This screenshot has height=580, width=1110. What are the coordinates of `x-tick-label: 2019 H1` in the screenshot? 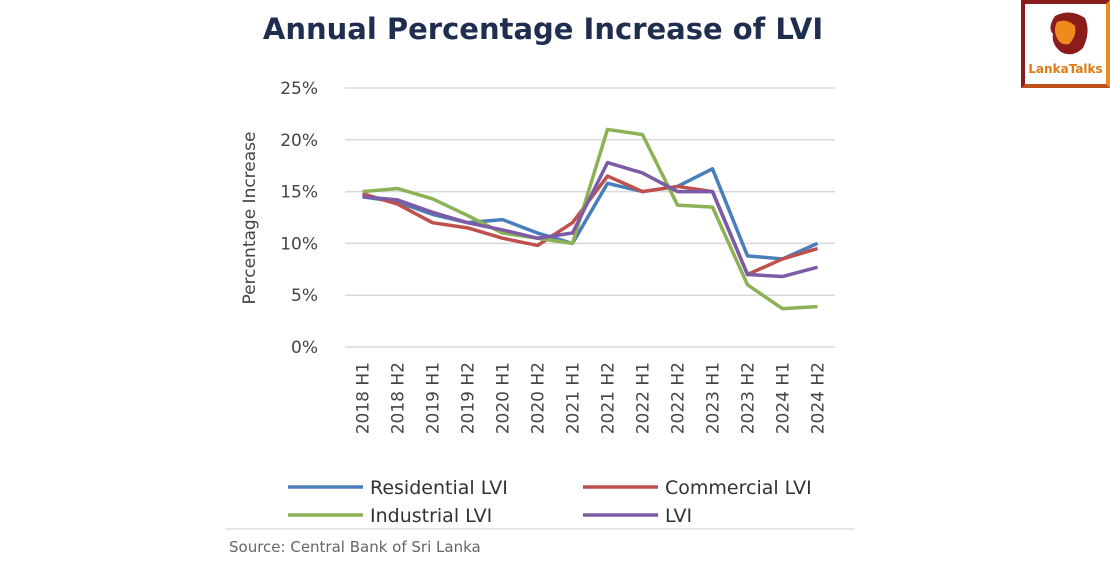 It's located at (434, 398).